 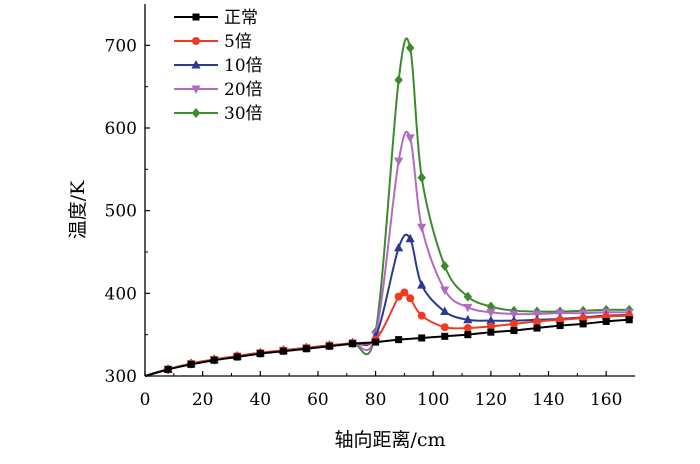 I want to click on x-tick-label: 40, so click(x=260, y=400).